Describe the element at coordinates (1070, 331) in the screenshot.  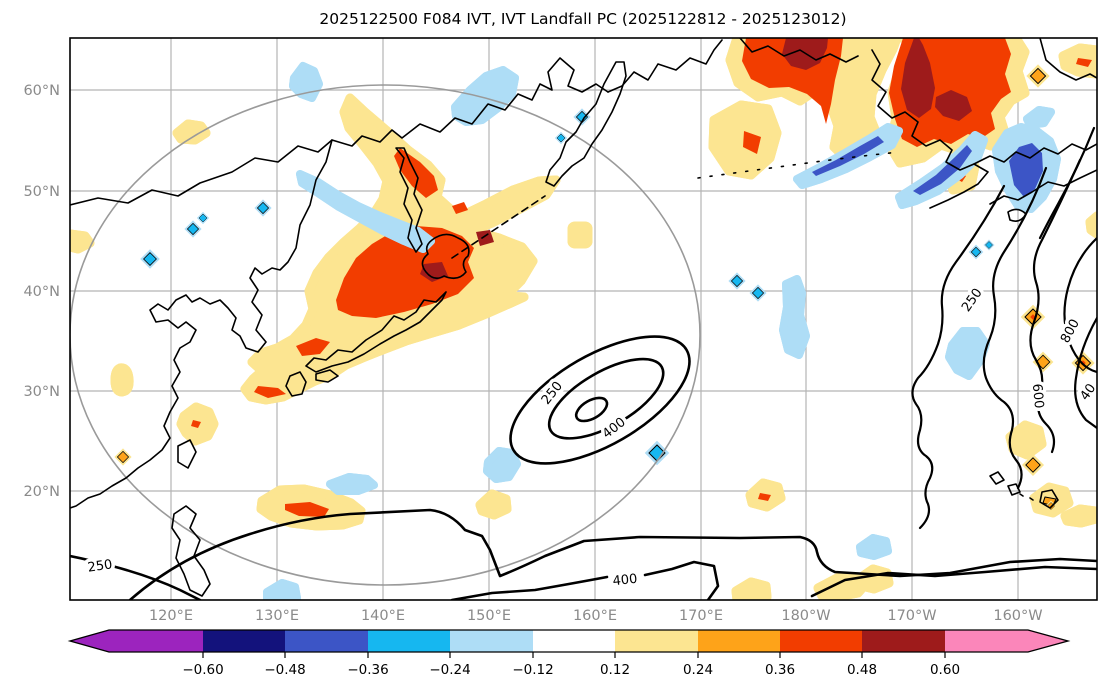
I see `contour-label: 800` at that location.